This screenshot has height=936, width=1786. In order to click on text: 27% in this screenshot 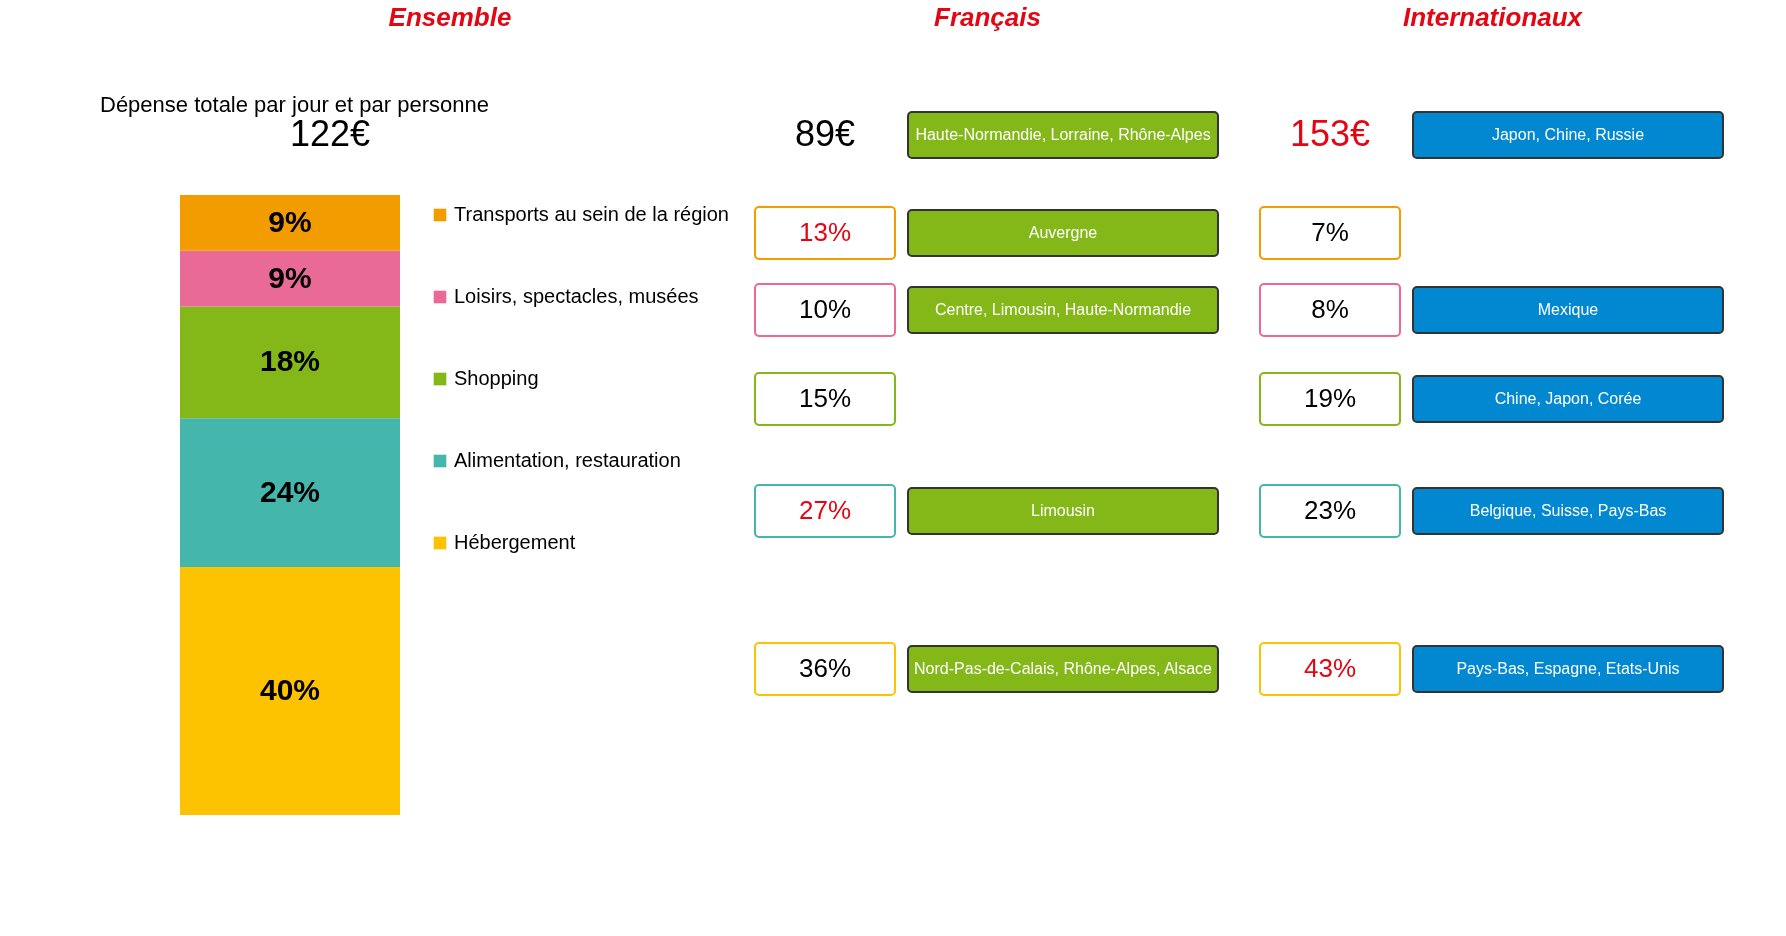, I will do `click(825, 510)`.